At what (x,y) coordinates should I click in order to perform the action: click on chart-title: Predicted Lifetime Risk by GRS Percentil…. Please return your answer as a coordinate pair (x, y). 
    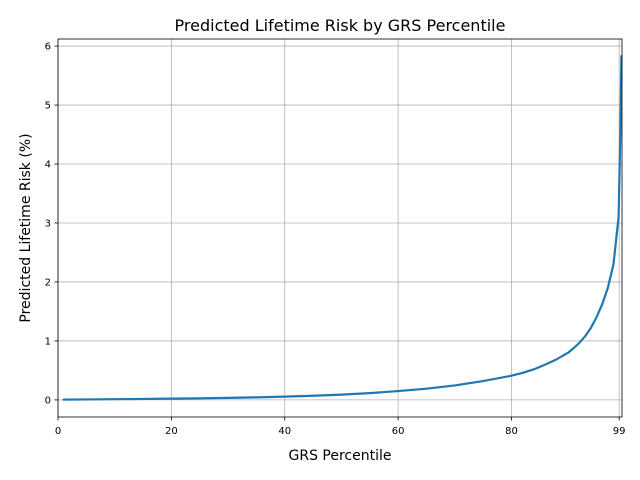
    Looking at the image, I should click on (340, 25).